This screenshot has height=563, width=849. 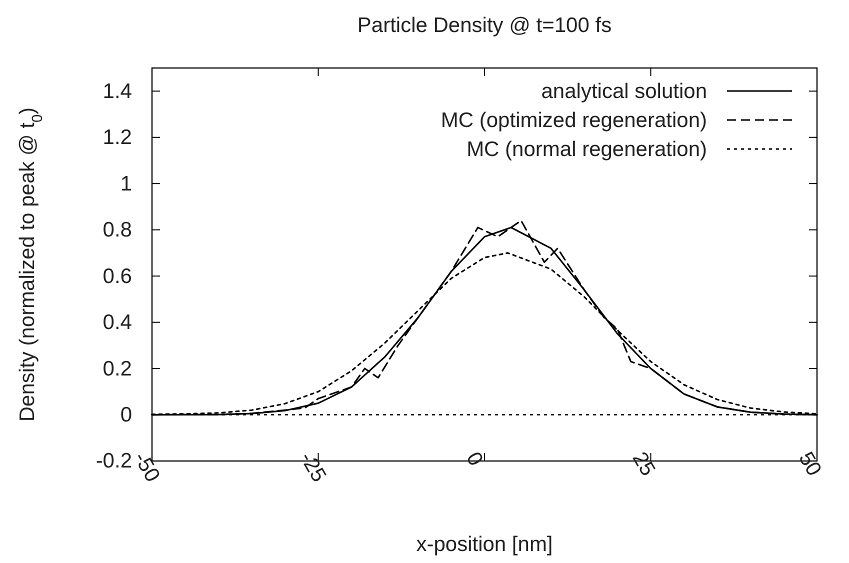 What do you see at coordinates (117, 276) in the screenshot?
I see `y-tick-label: 0.6` at bounding box center [117, 276].